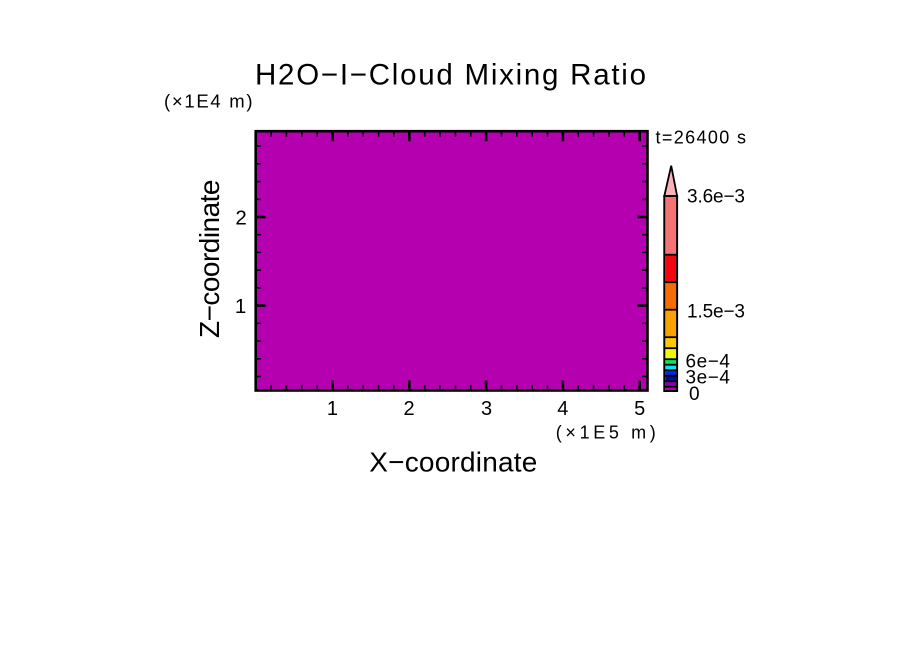  Describe the element at coordinates (450, 75) in the screenshot. I see `svg-text: H2O−I−Cloud Mixing Ratio` at that location.